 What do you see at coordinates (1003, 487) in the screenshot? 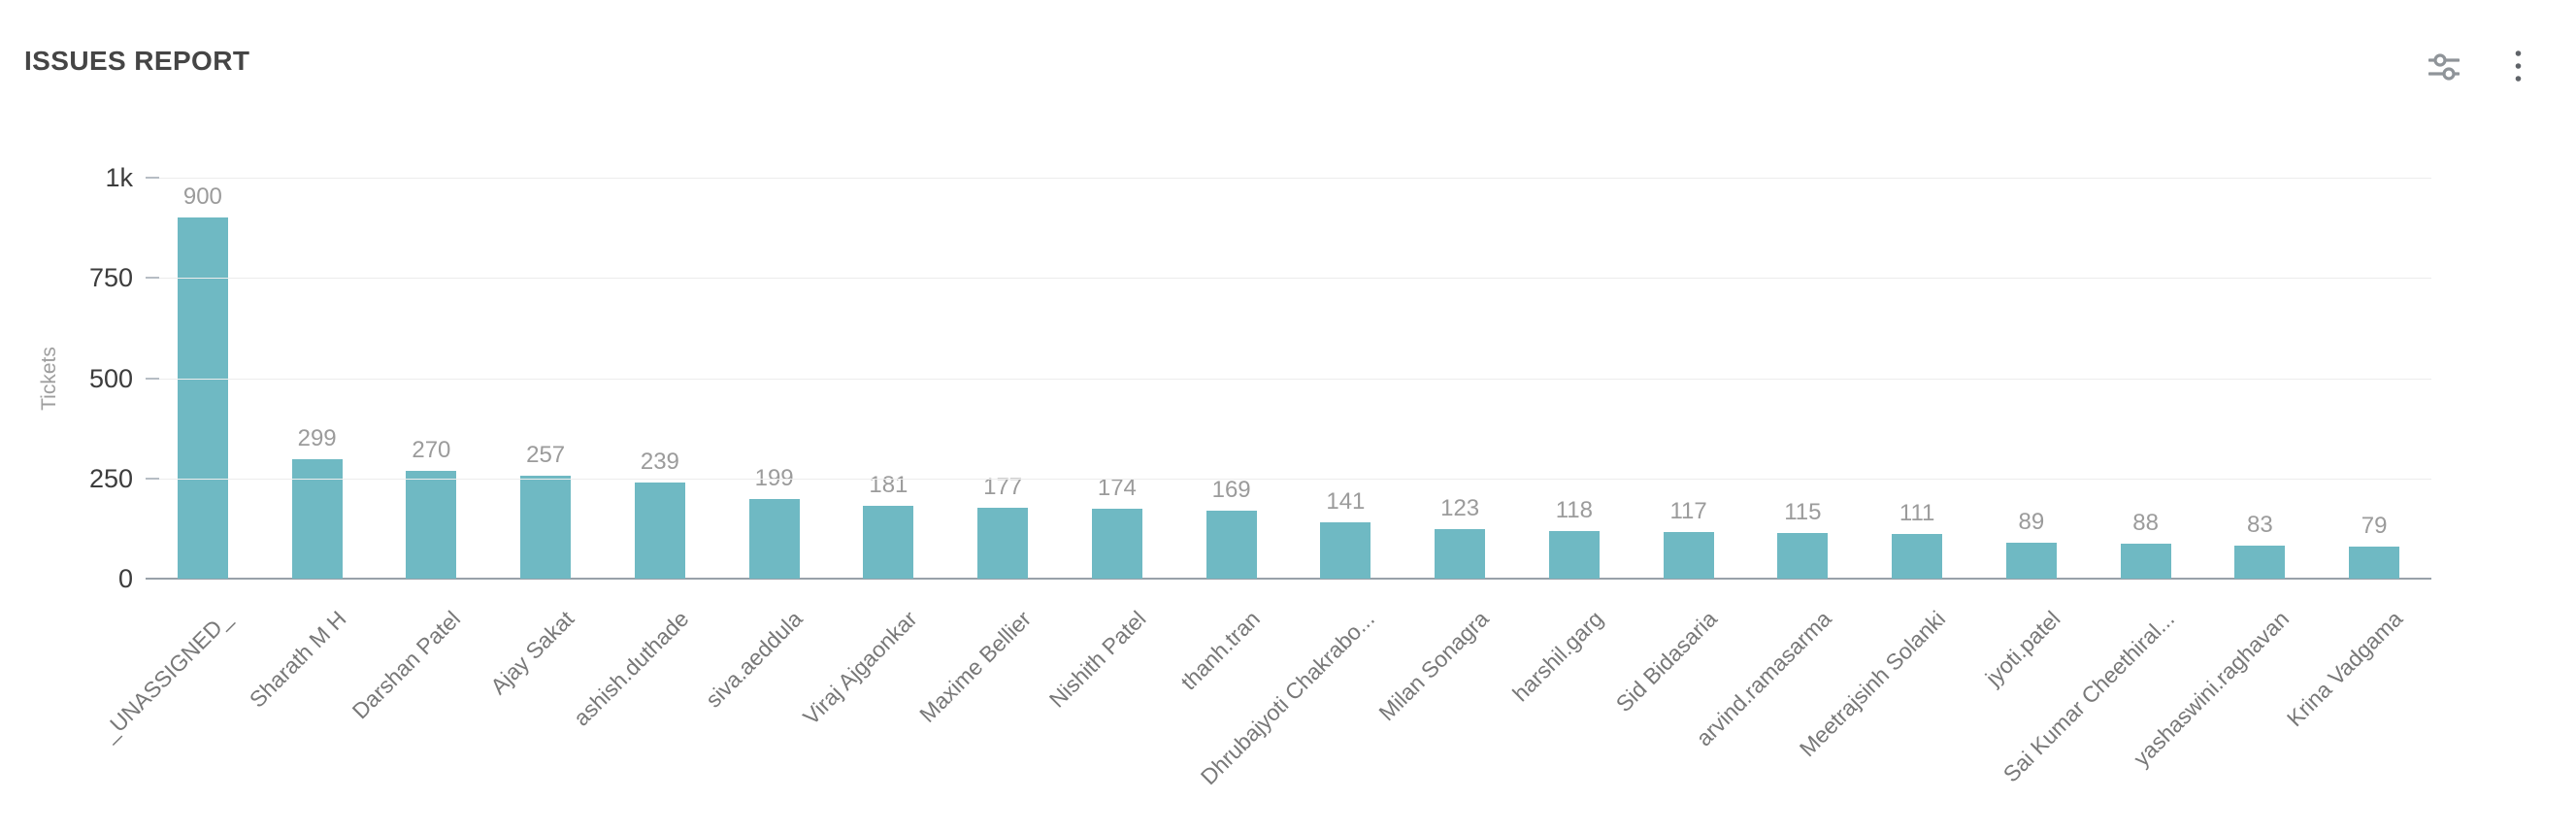
I see `bar-value-label: 177` at bounding box center [1003, 487].